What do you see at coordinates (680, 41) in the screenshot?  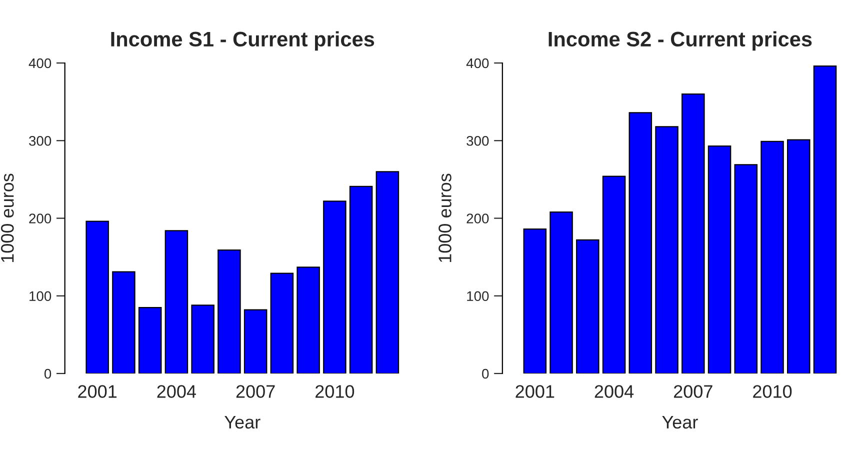 I see `chart-title: Income S2 - Current prices` at bounding box center [680, 41].